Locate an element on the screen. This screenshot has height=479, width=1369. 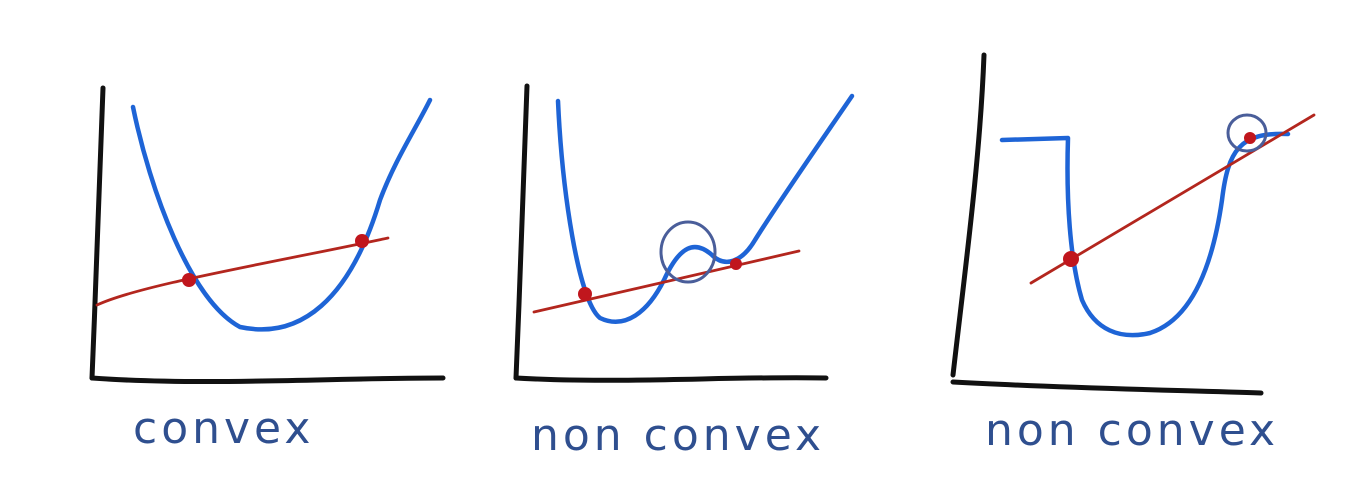
panel-2-caption: non convex is located at coordinates (678, 435).